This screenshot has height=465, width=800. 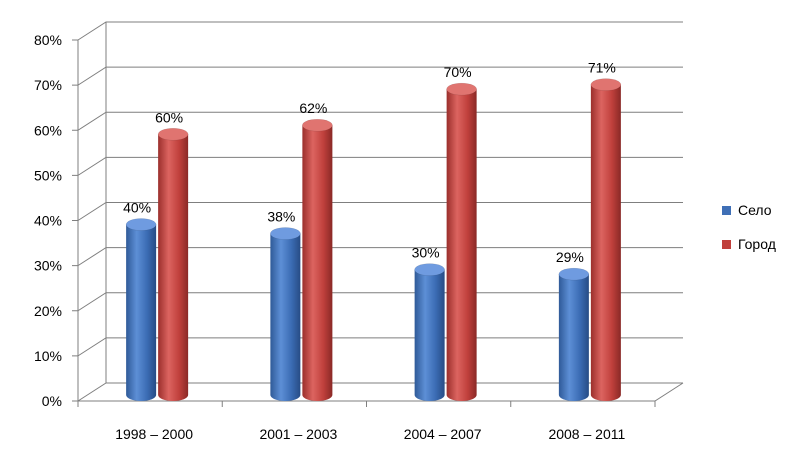 What do you see at coordinates (48, 175) in the screenshot?
I see `y-tick-label: 50%` at bounding box center [48, 175].